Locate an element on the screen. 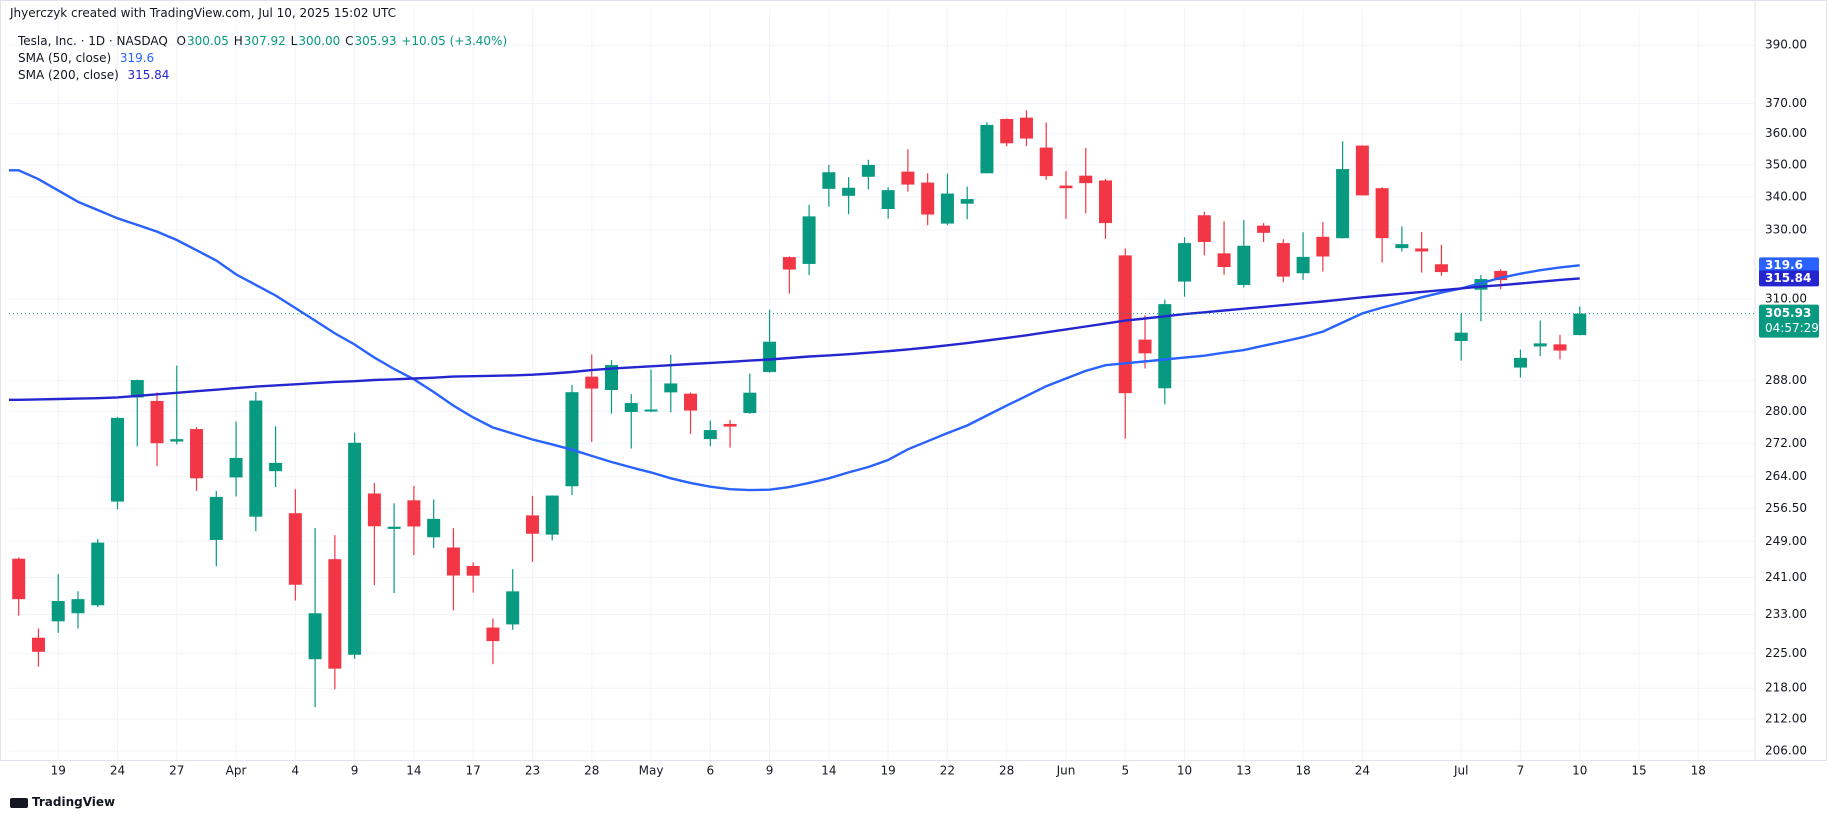  x-tick-label: 24 is located at coordinates (1362, 771).